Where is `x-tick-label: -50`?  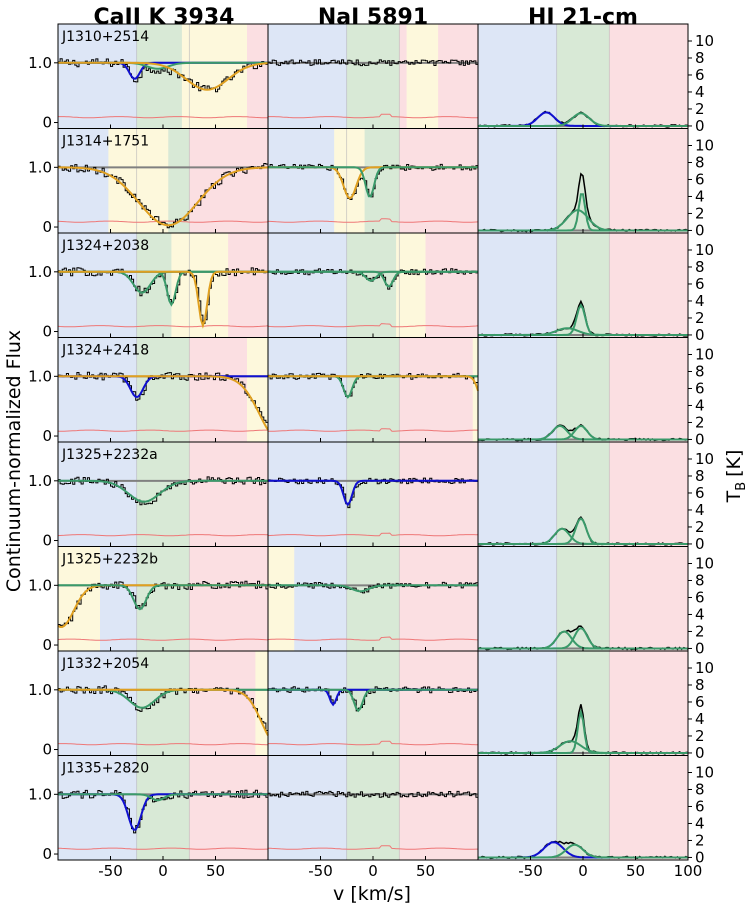
x-tick-label: -50 is located at coordinates (320, 871).